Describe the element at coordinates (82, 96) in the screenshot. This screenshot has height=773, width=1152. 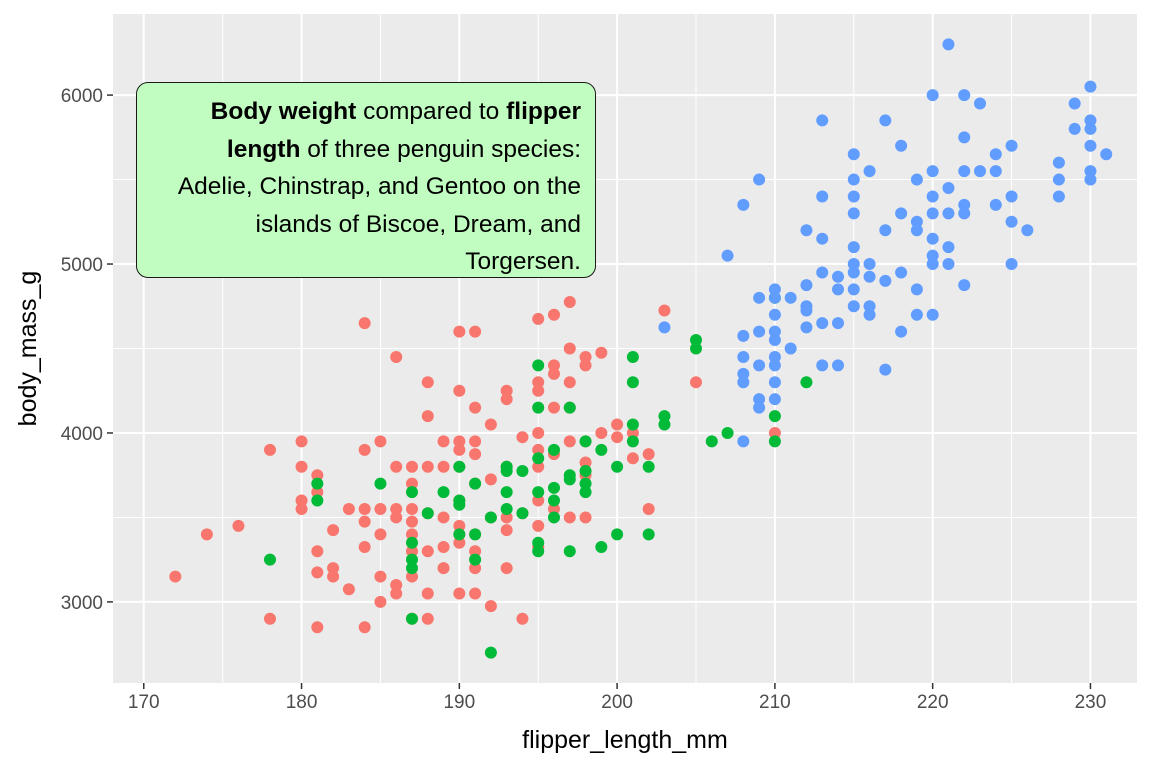
I see `y-tick-label: 6000` at that location.